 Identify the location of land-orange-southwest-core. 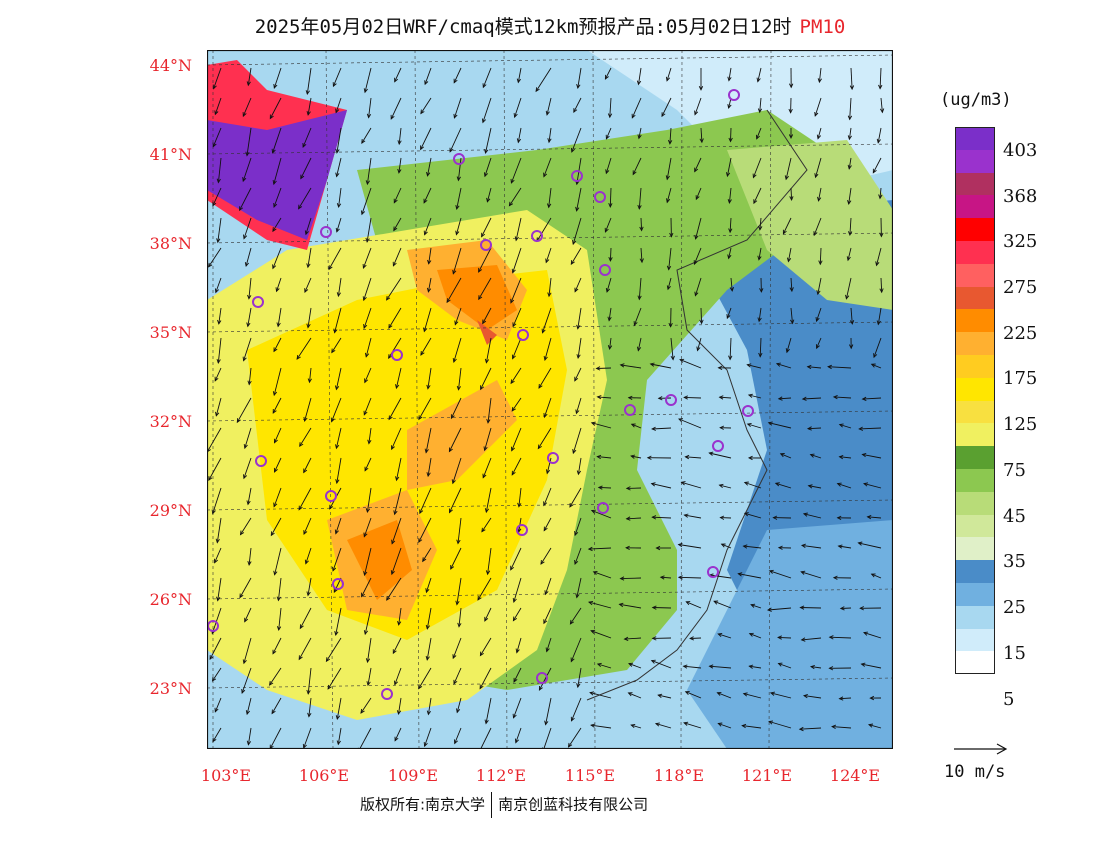
(379, 560).